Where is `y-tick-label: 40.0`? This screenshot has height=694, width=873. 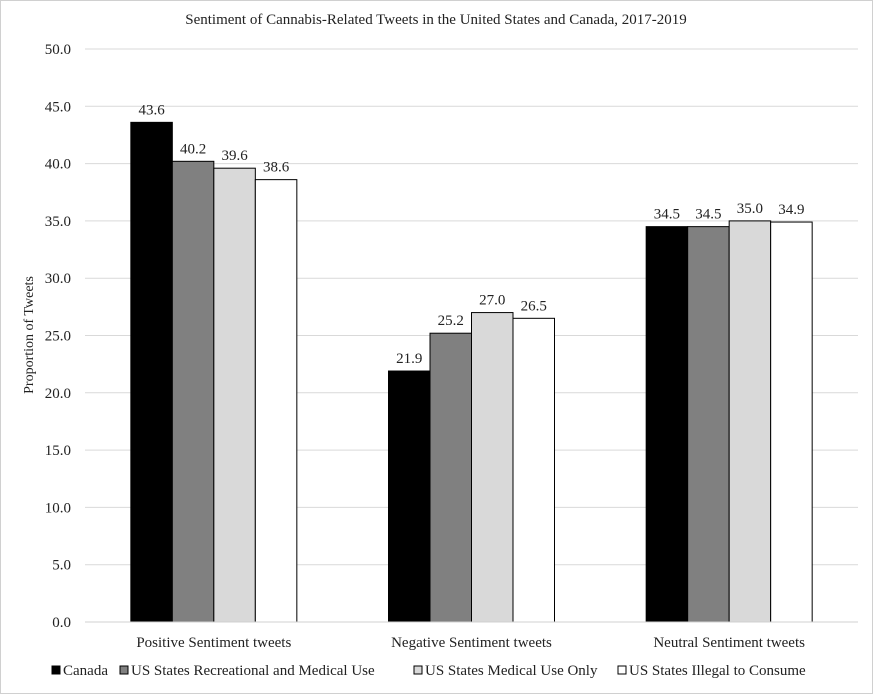
y-tick-label: 40.0 is located at coordinates (58, 165).